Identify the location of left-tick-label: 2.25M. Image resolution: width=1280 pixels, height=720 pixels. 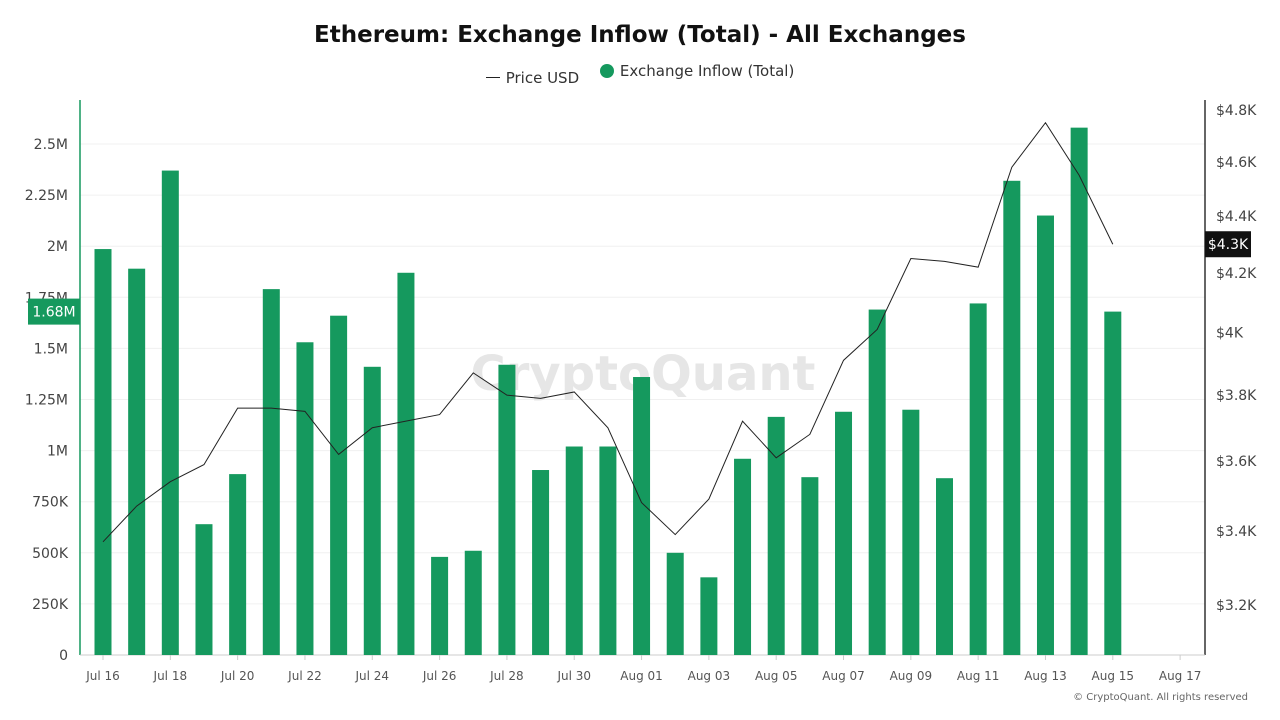
(46, 196).